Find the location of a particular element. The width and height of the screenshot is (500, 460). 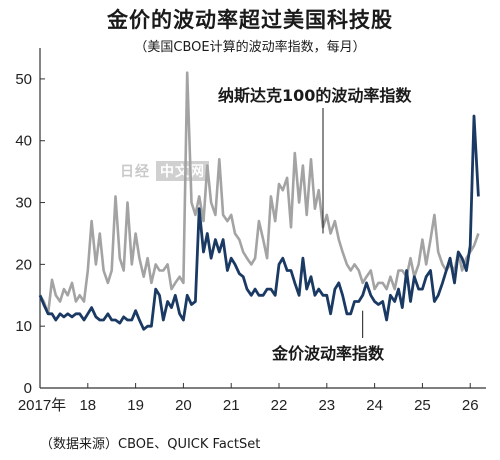

x-tick-label: 2017年 is located at coordinates (42, 405).